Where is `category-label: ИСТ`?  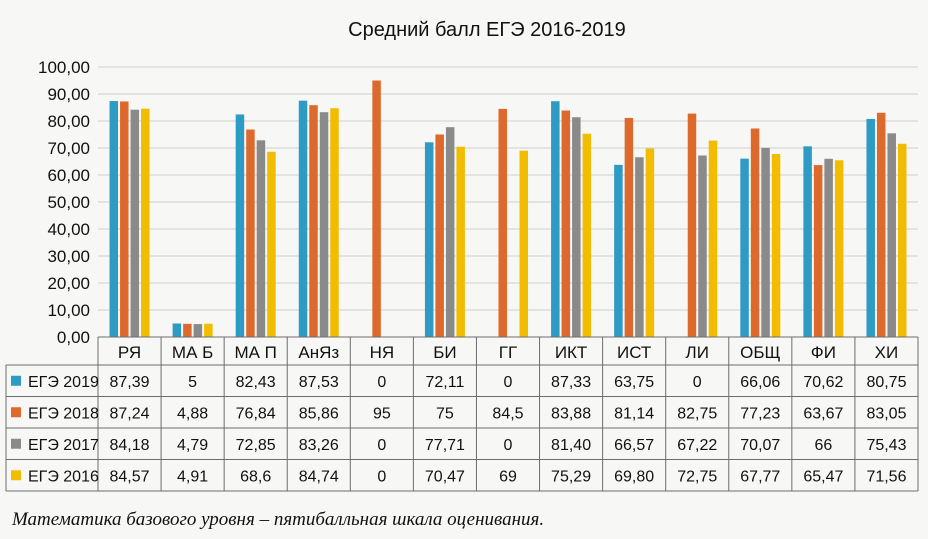
category-label: ИСТ is located at coordinates (634, 352).